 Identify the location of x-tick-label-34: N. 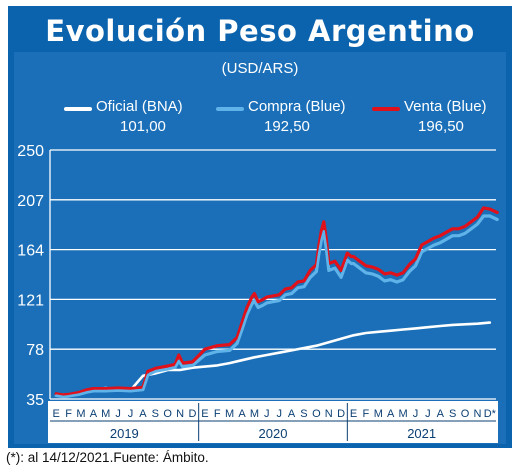
(477, 414).